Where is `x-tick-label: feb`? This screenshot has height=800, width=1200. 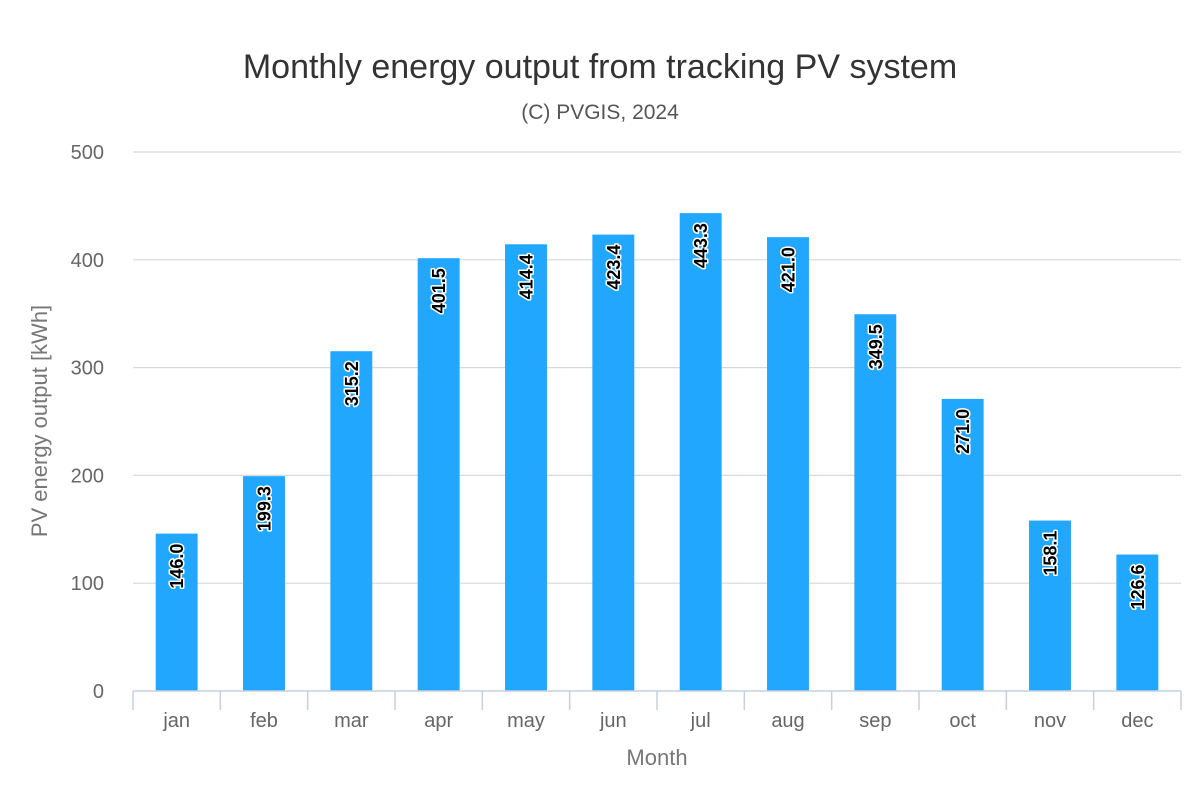
x-tick-label: feb is located at coordinates (264, 721).